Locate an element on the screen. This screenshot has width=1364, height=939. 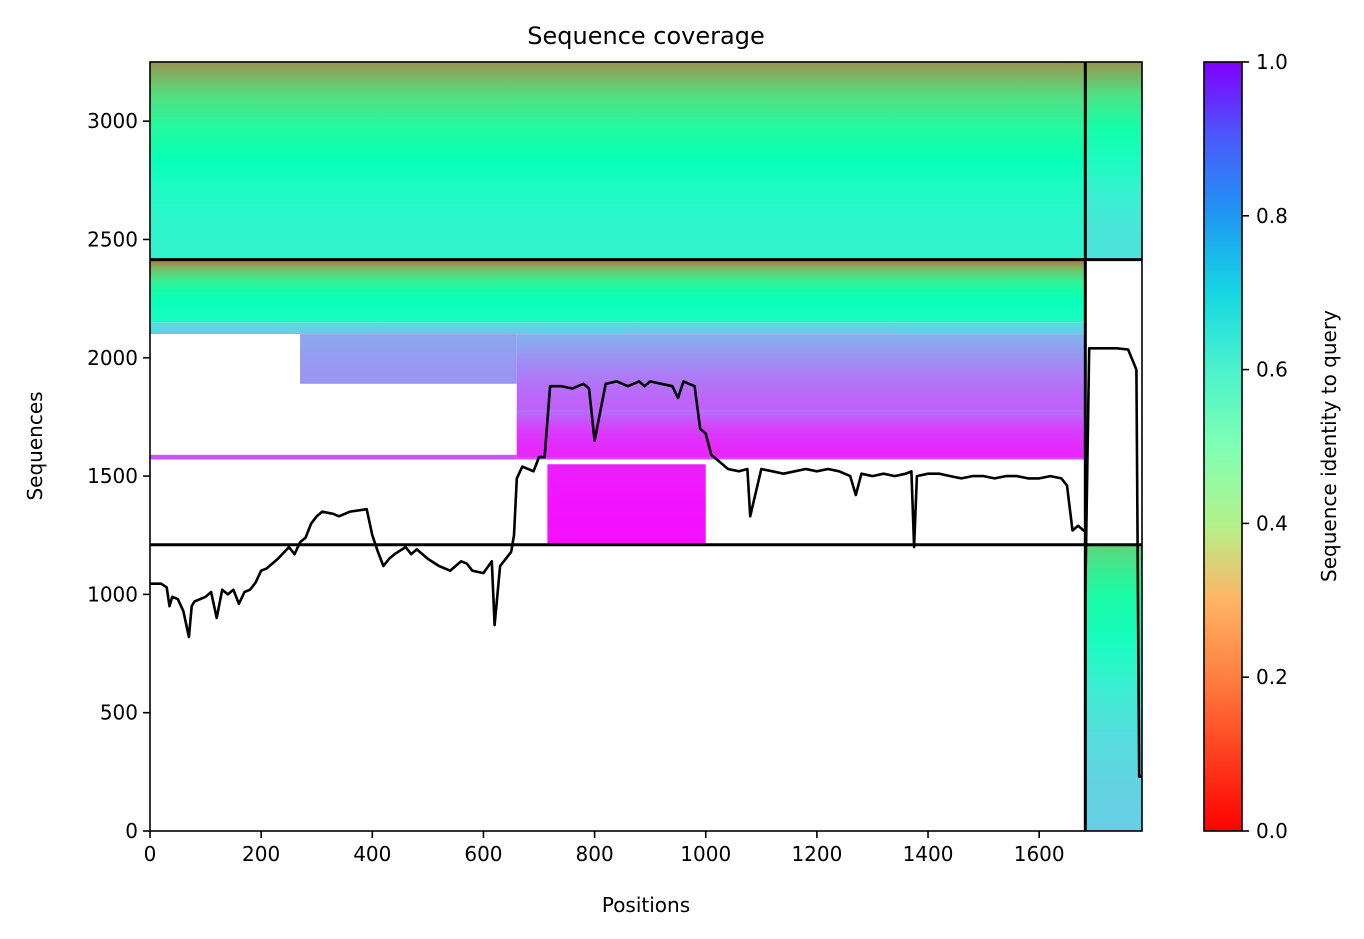
colorbar-tick-label: 1.0 is located at coordinates (1272, 62).